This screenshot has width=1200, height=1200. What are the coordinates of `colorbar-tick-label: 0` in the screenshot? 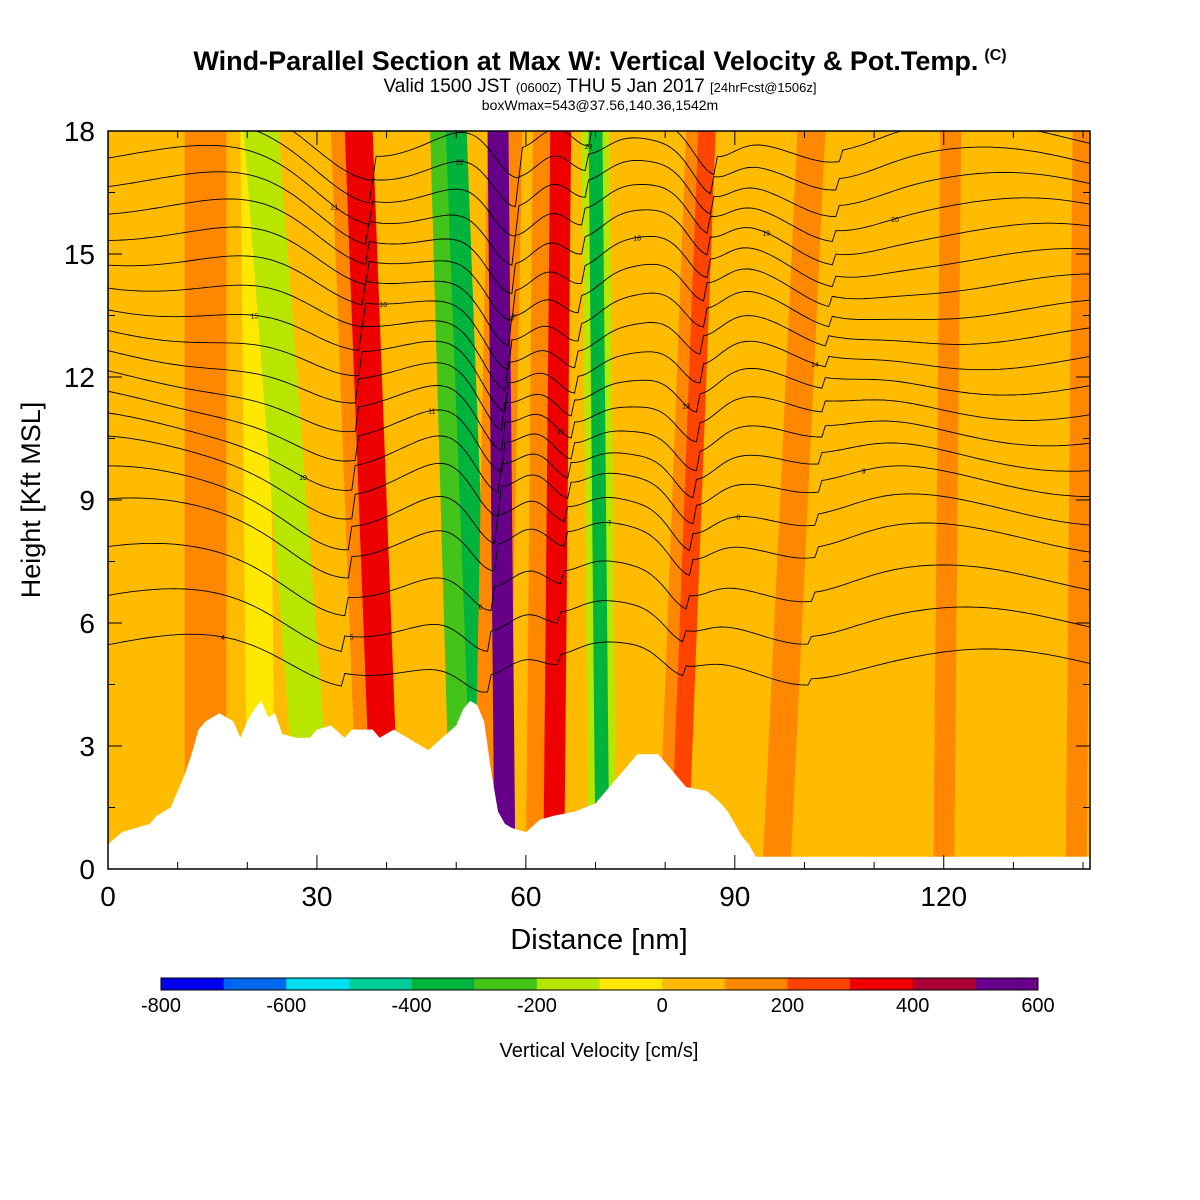 It's located at (662, 1006).